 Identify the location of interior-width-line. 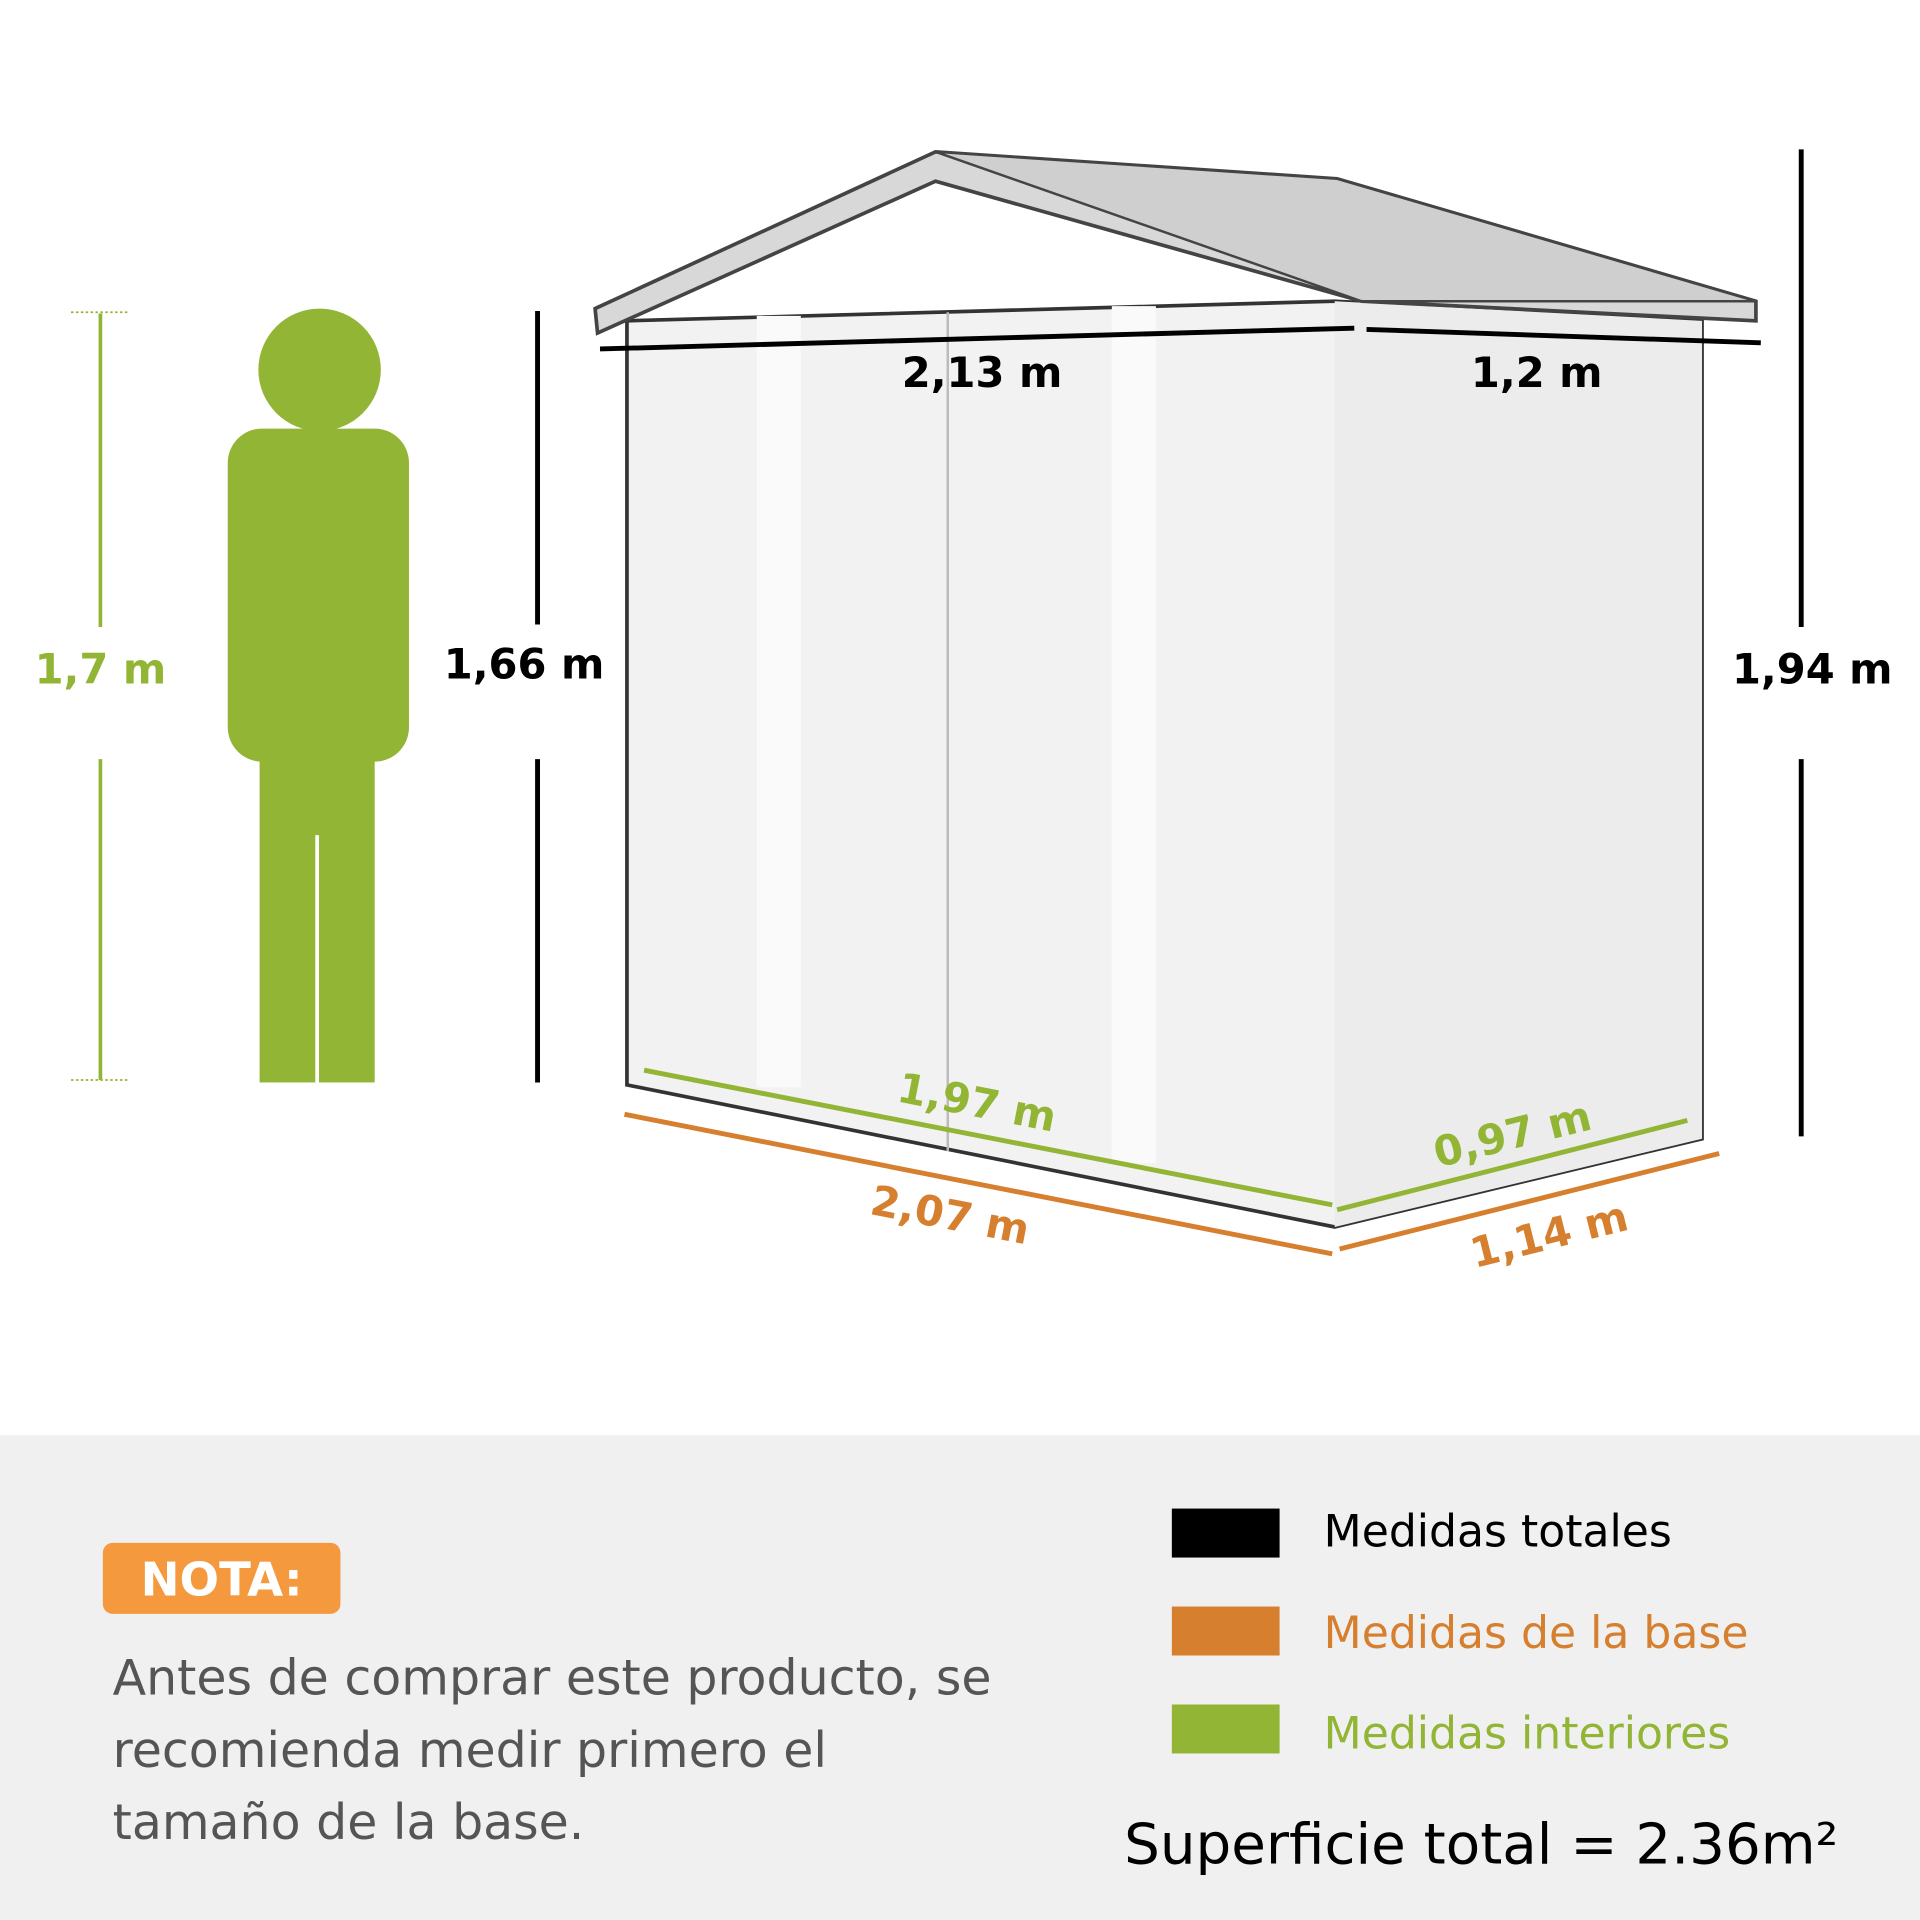
(988, 1137).